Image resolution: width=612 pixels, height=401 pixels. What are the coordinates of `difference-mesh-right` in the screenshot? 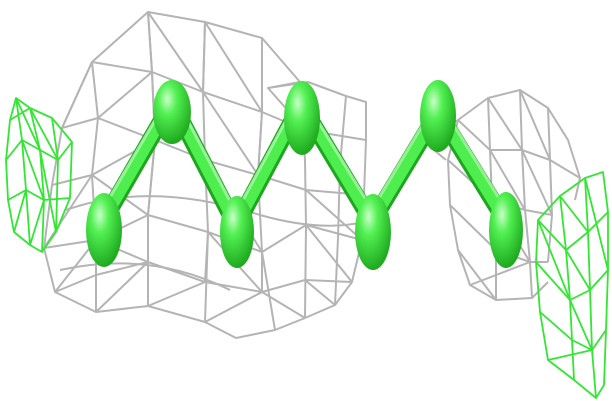 It's located at (572, 285).